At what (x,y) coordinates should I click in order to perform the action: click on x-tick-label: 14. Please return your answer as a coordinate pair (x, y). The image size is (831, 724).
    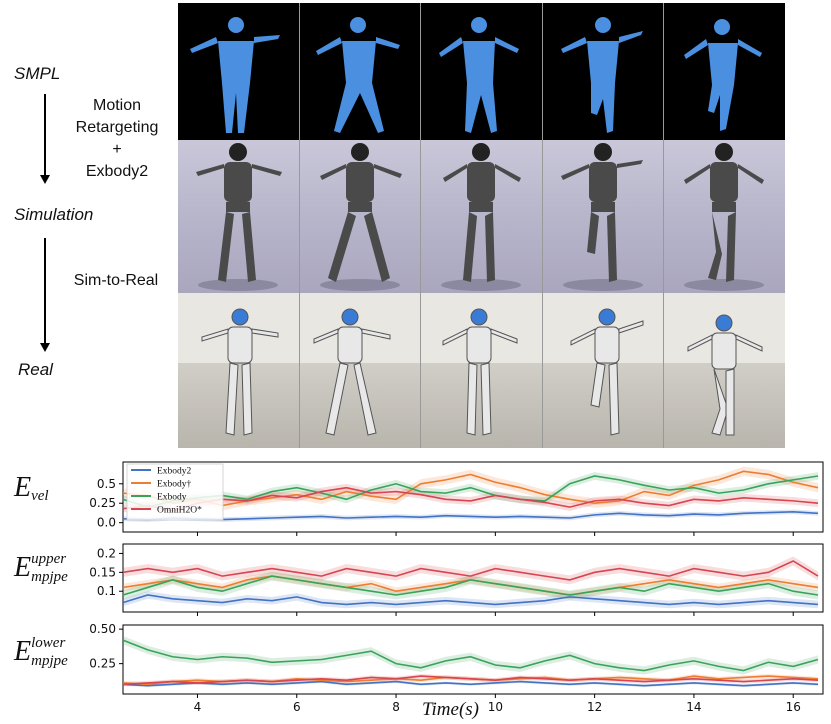
    Looking at the image, I should click on (693, 707).